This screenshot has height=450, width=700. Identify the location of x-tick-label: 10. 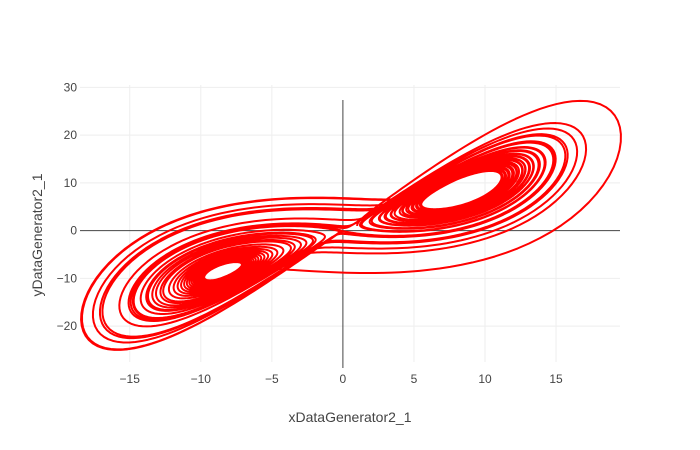
(485, 379).